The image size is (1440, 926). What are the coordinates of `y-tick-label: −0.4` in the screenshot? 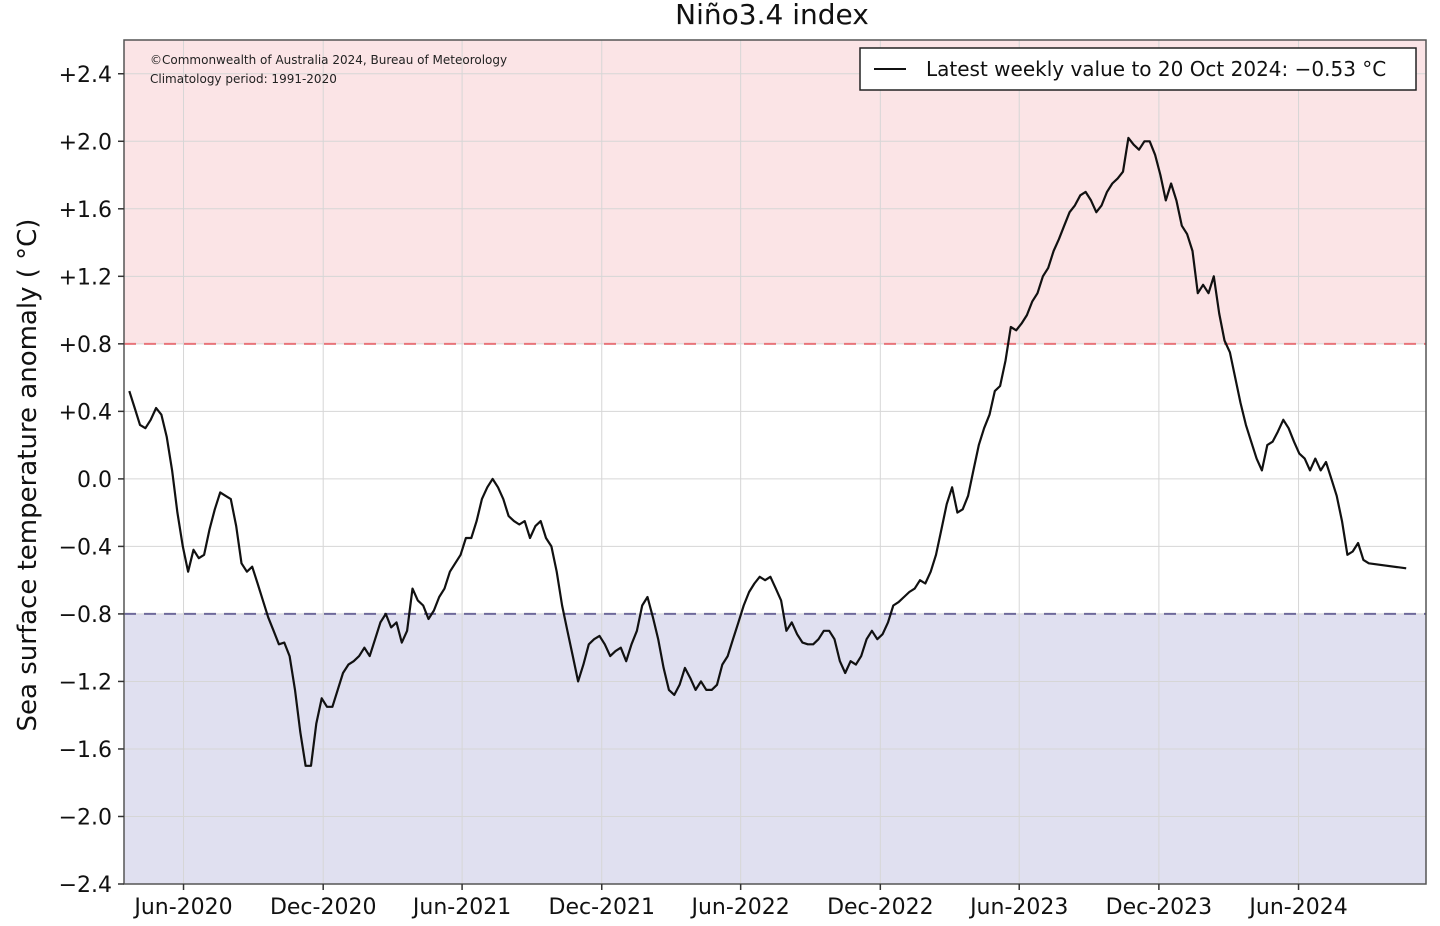 It's located at (85, 547).